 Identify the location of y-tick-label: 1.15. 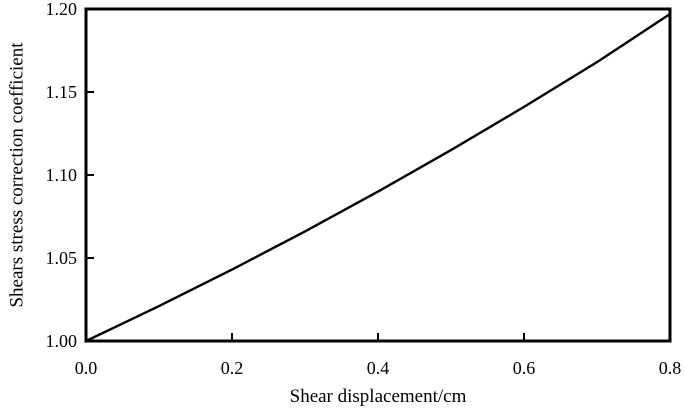
(62, 92).